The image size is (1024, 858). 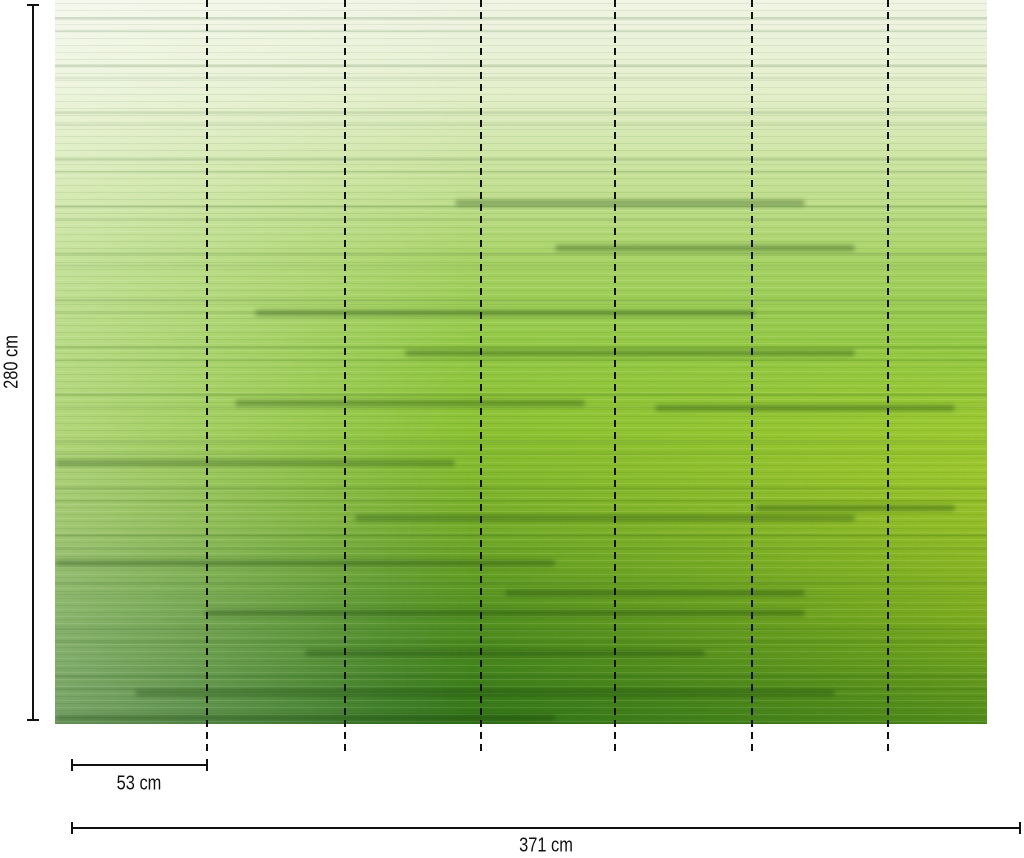 What do you see at coordinates (139, 783) in the screenshot?
I see `panel-width-label: 53 cm` at bounding box center [139, 783].